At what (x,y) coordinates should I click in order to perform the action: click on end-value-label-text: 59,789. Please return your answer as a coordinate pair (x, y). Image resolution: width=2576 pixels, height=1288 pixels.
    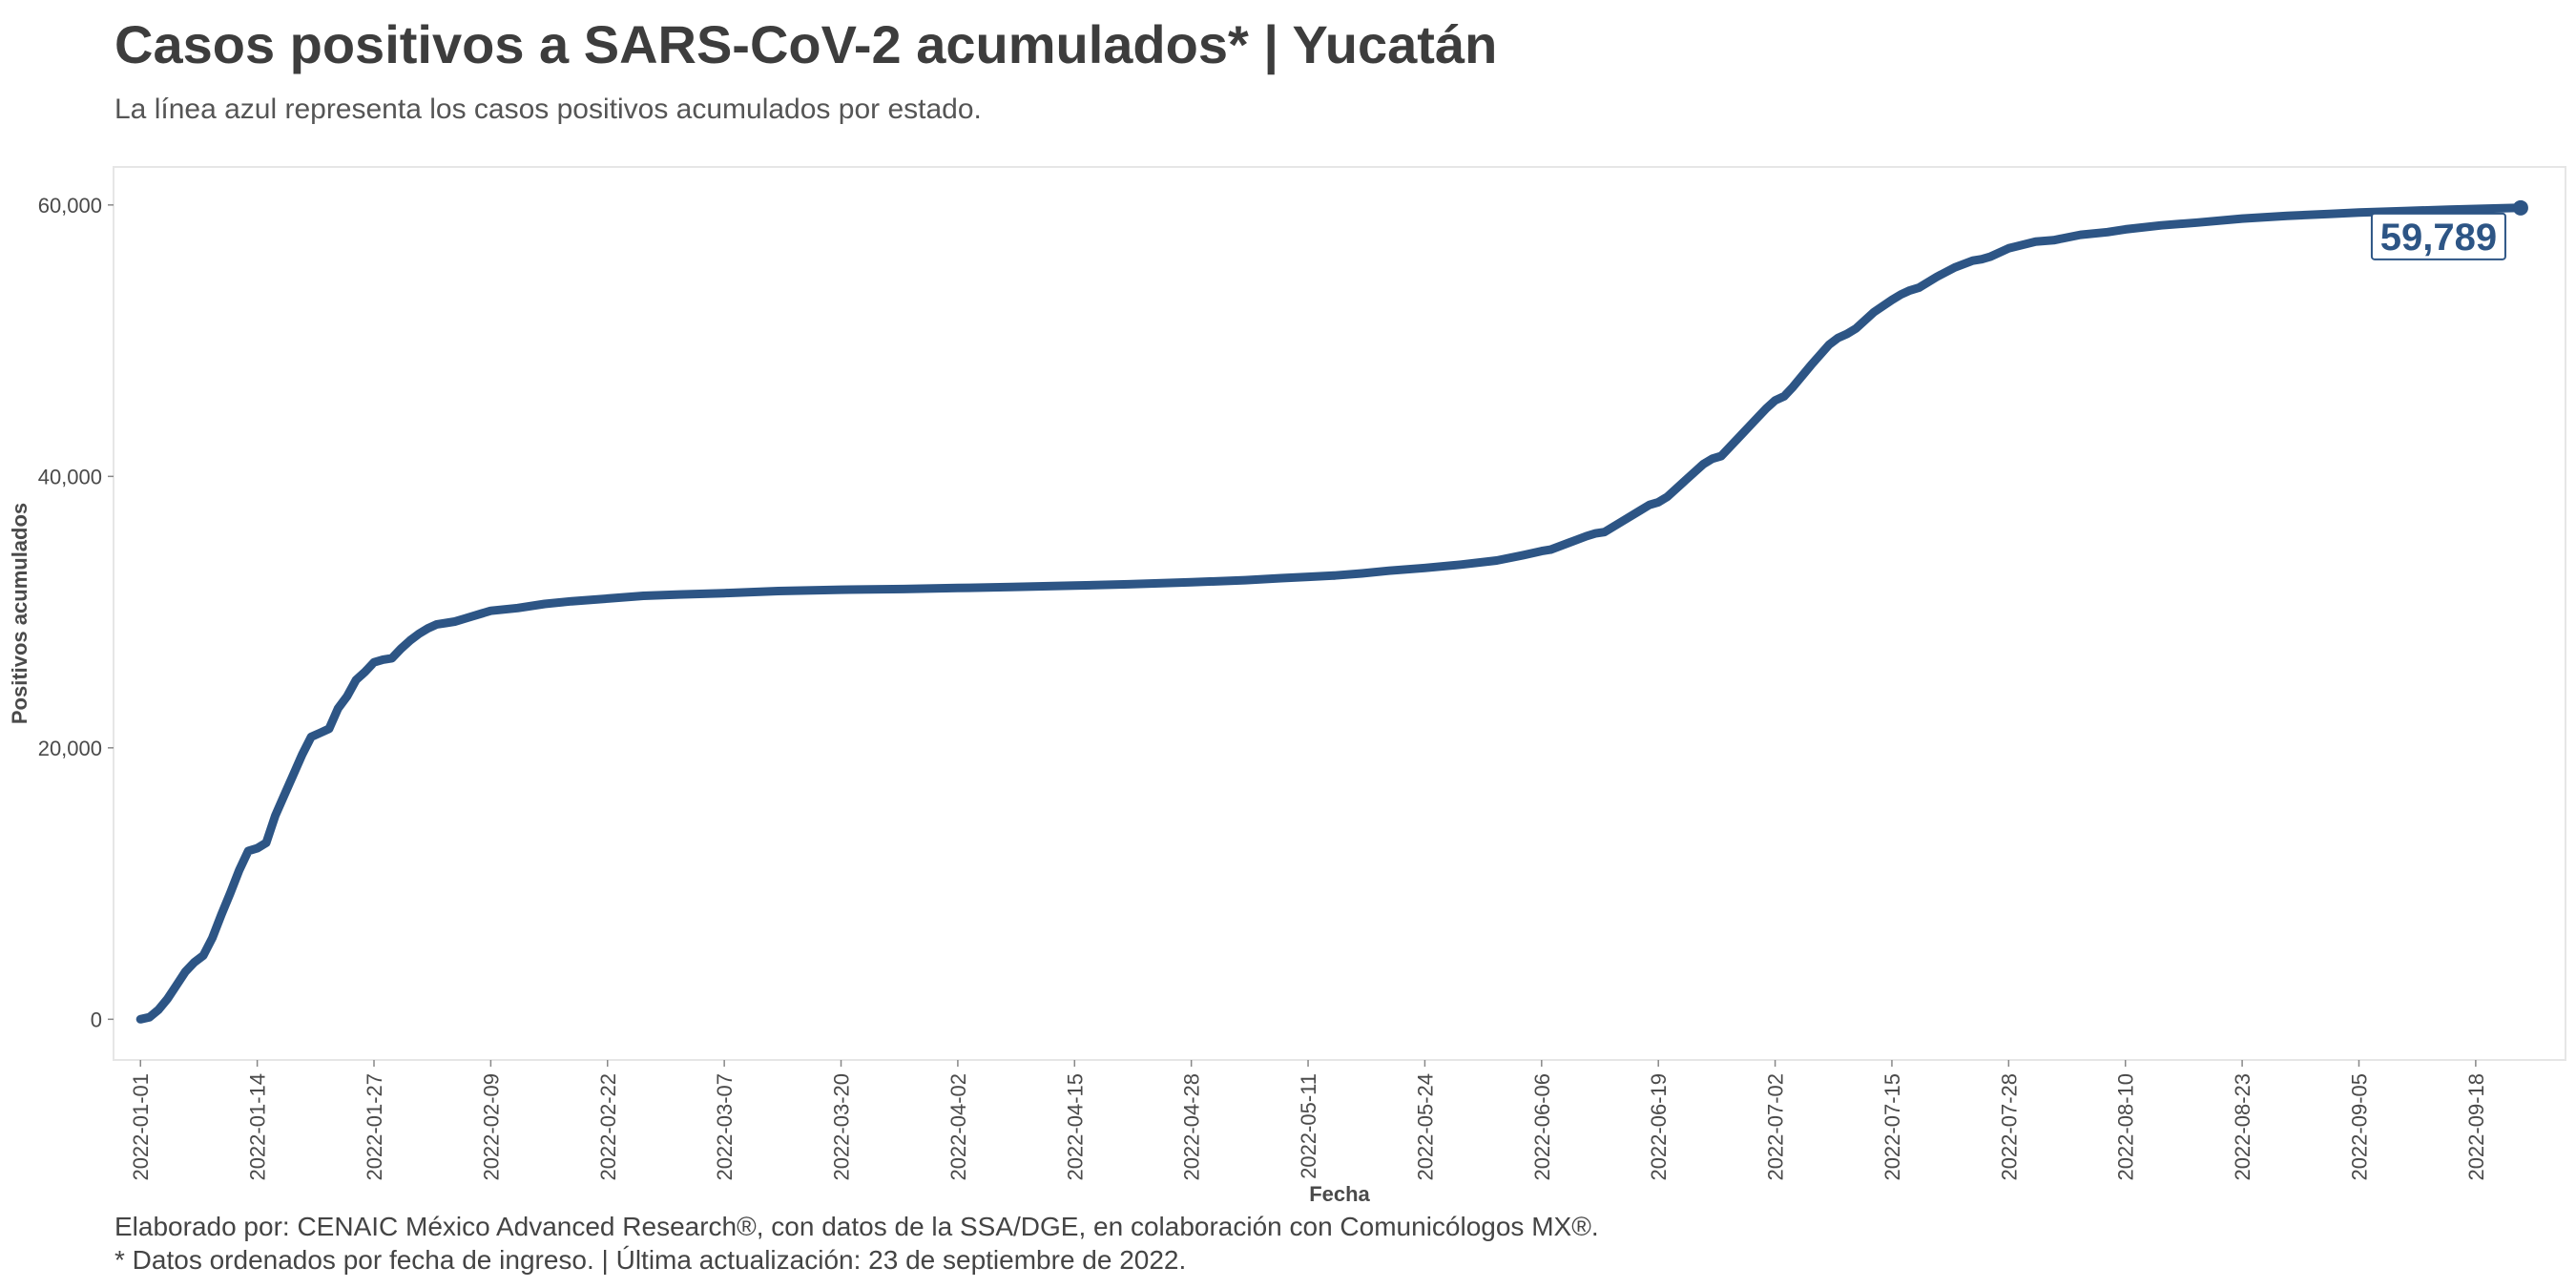
    Looking at the image, I should click on (2438, 238).